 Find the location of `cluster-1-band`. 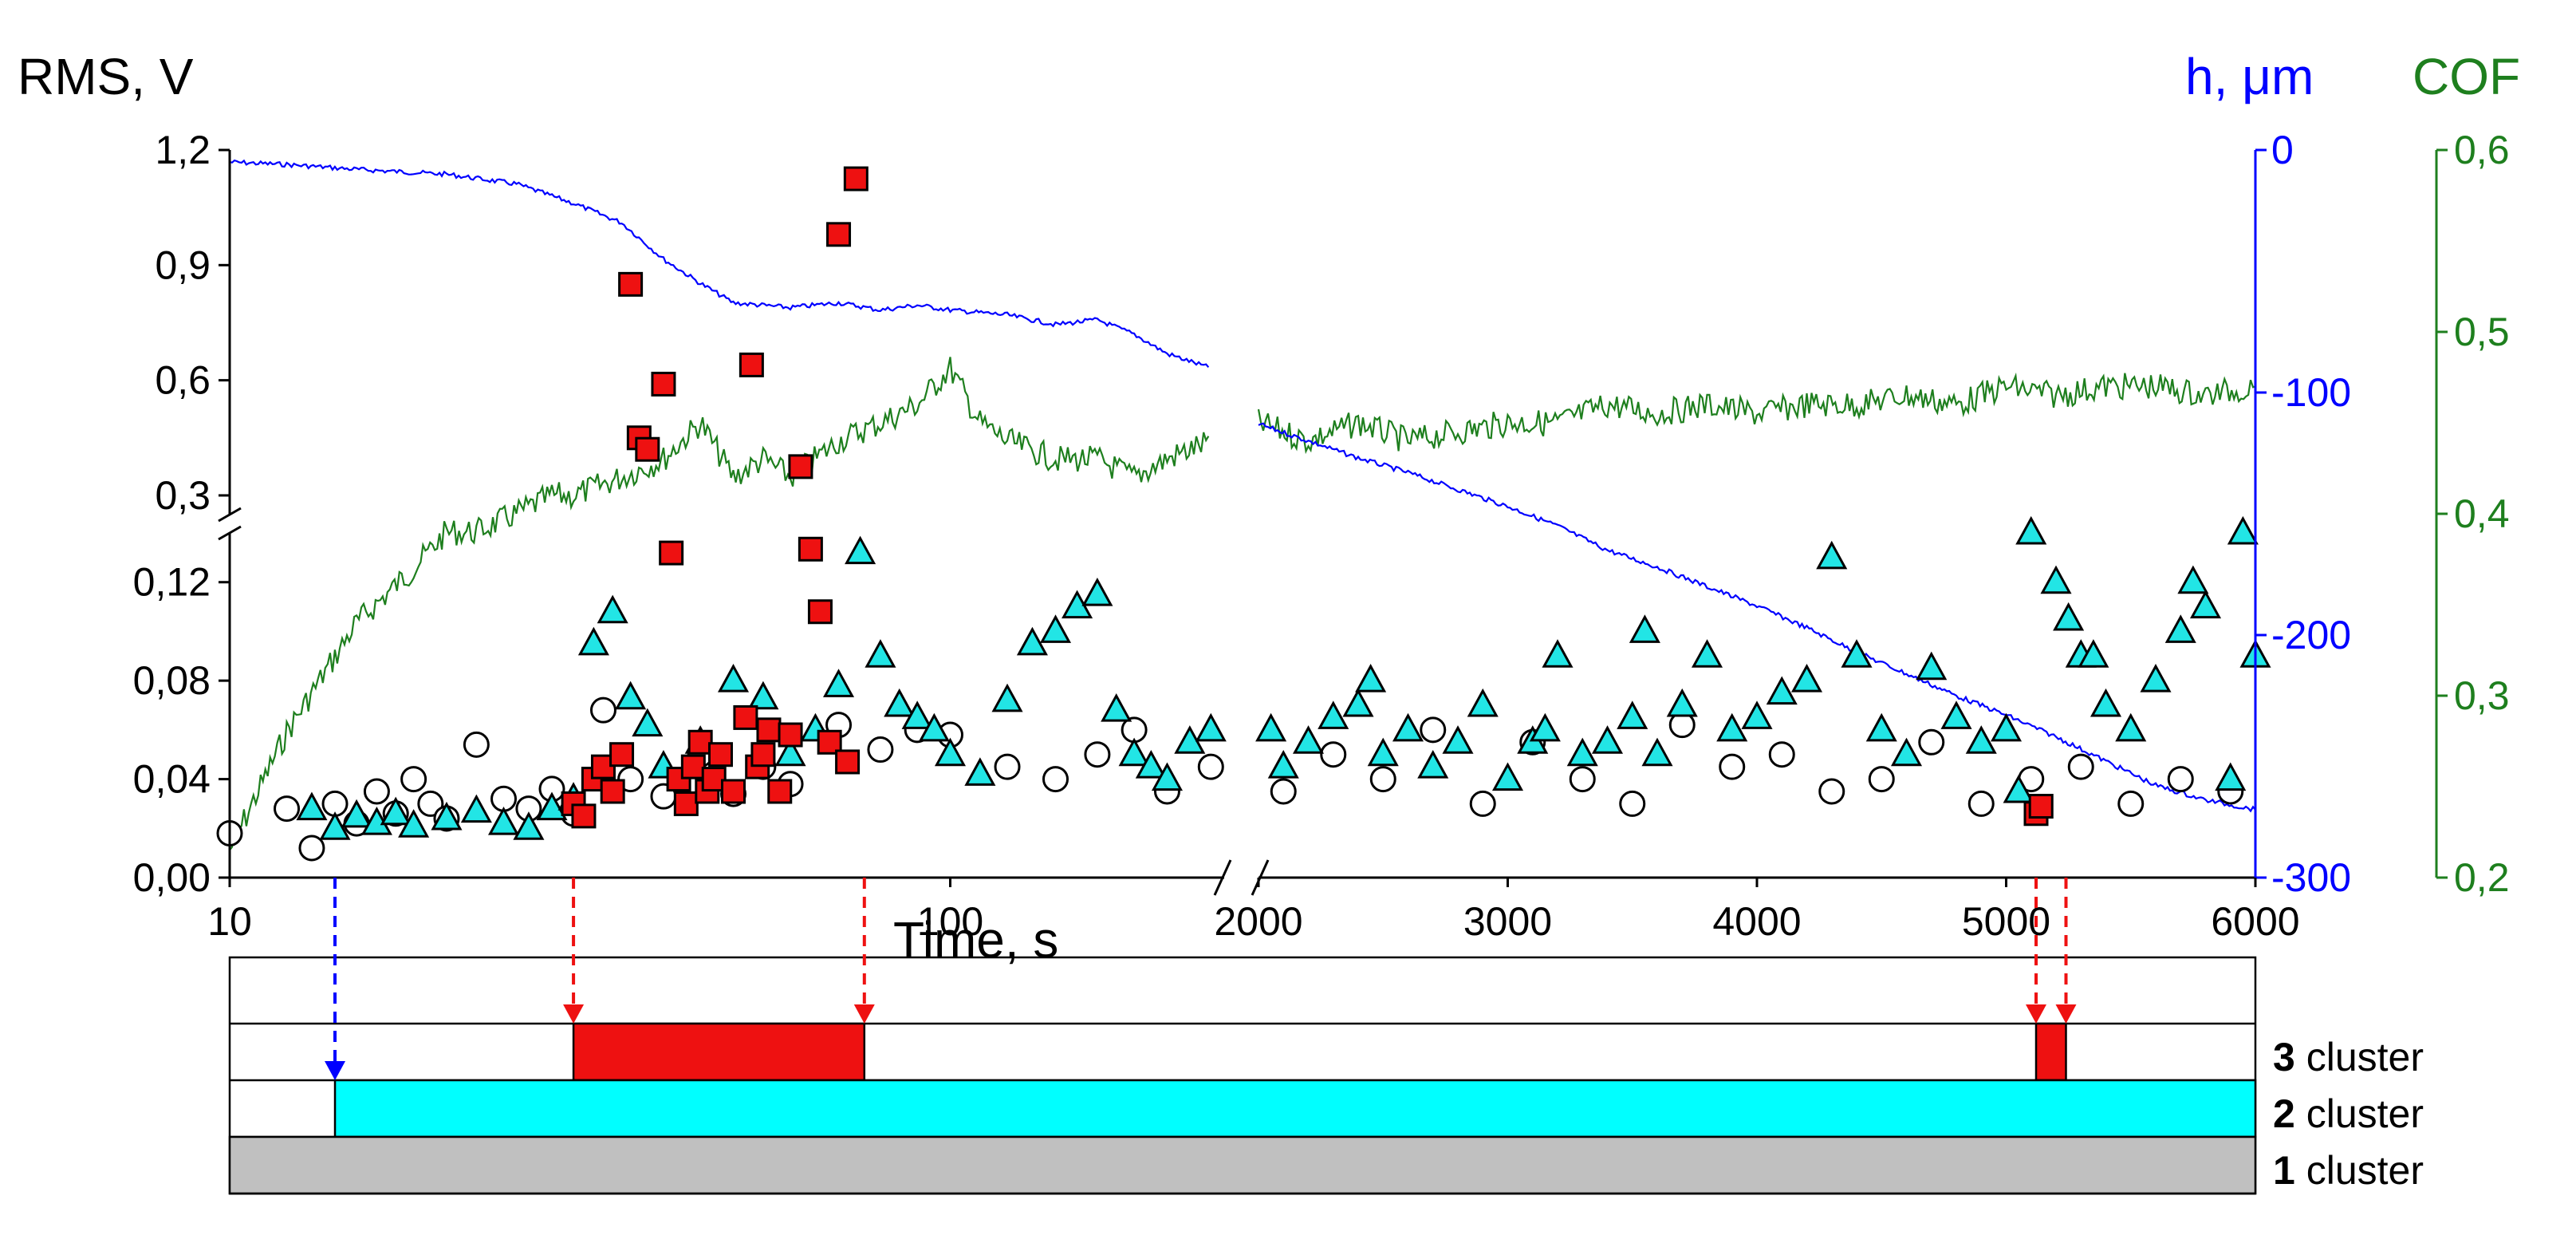

cluster-1-band is located at coordinates (1242, 1165).